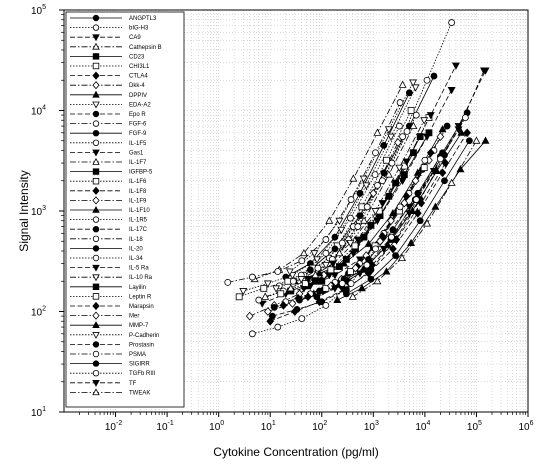 The image size is (554, 466). What do you see at coordinates (139, 393) in the screenshot?
I see `legend-label: TWEAK` at bounding box center [139, 393].